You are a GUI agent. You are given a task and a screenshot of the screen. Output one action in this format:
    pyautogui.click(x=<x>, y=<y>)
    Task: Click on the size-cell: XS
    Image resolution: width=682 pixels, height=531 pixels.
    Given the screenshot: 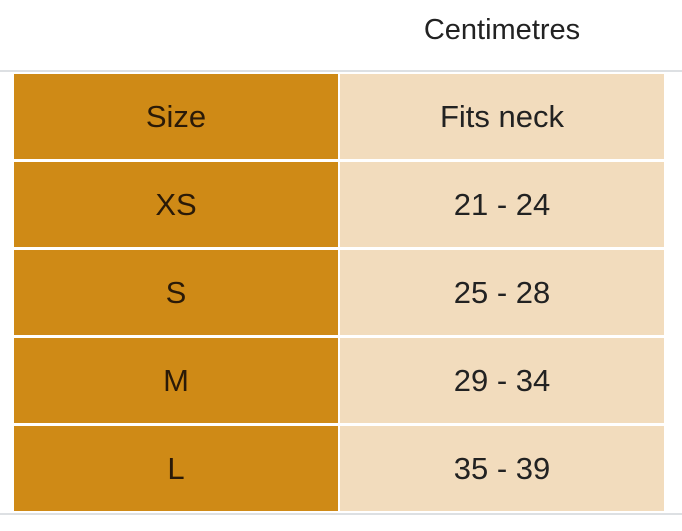 What is the action you would take?
    pyautogui.click(x=176, y=204)
    